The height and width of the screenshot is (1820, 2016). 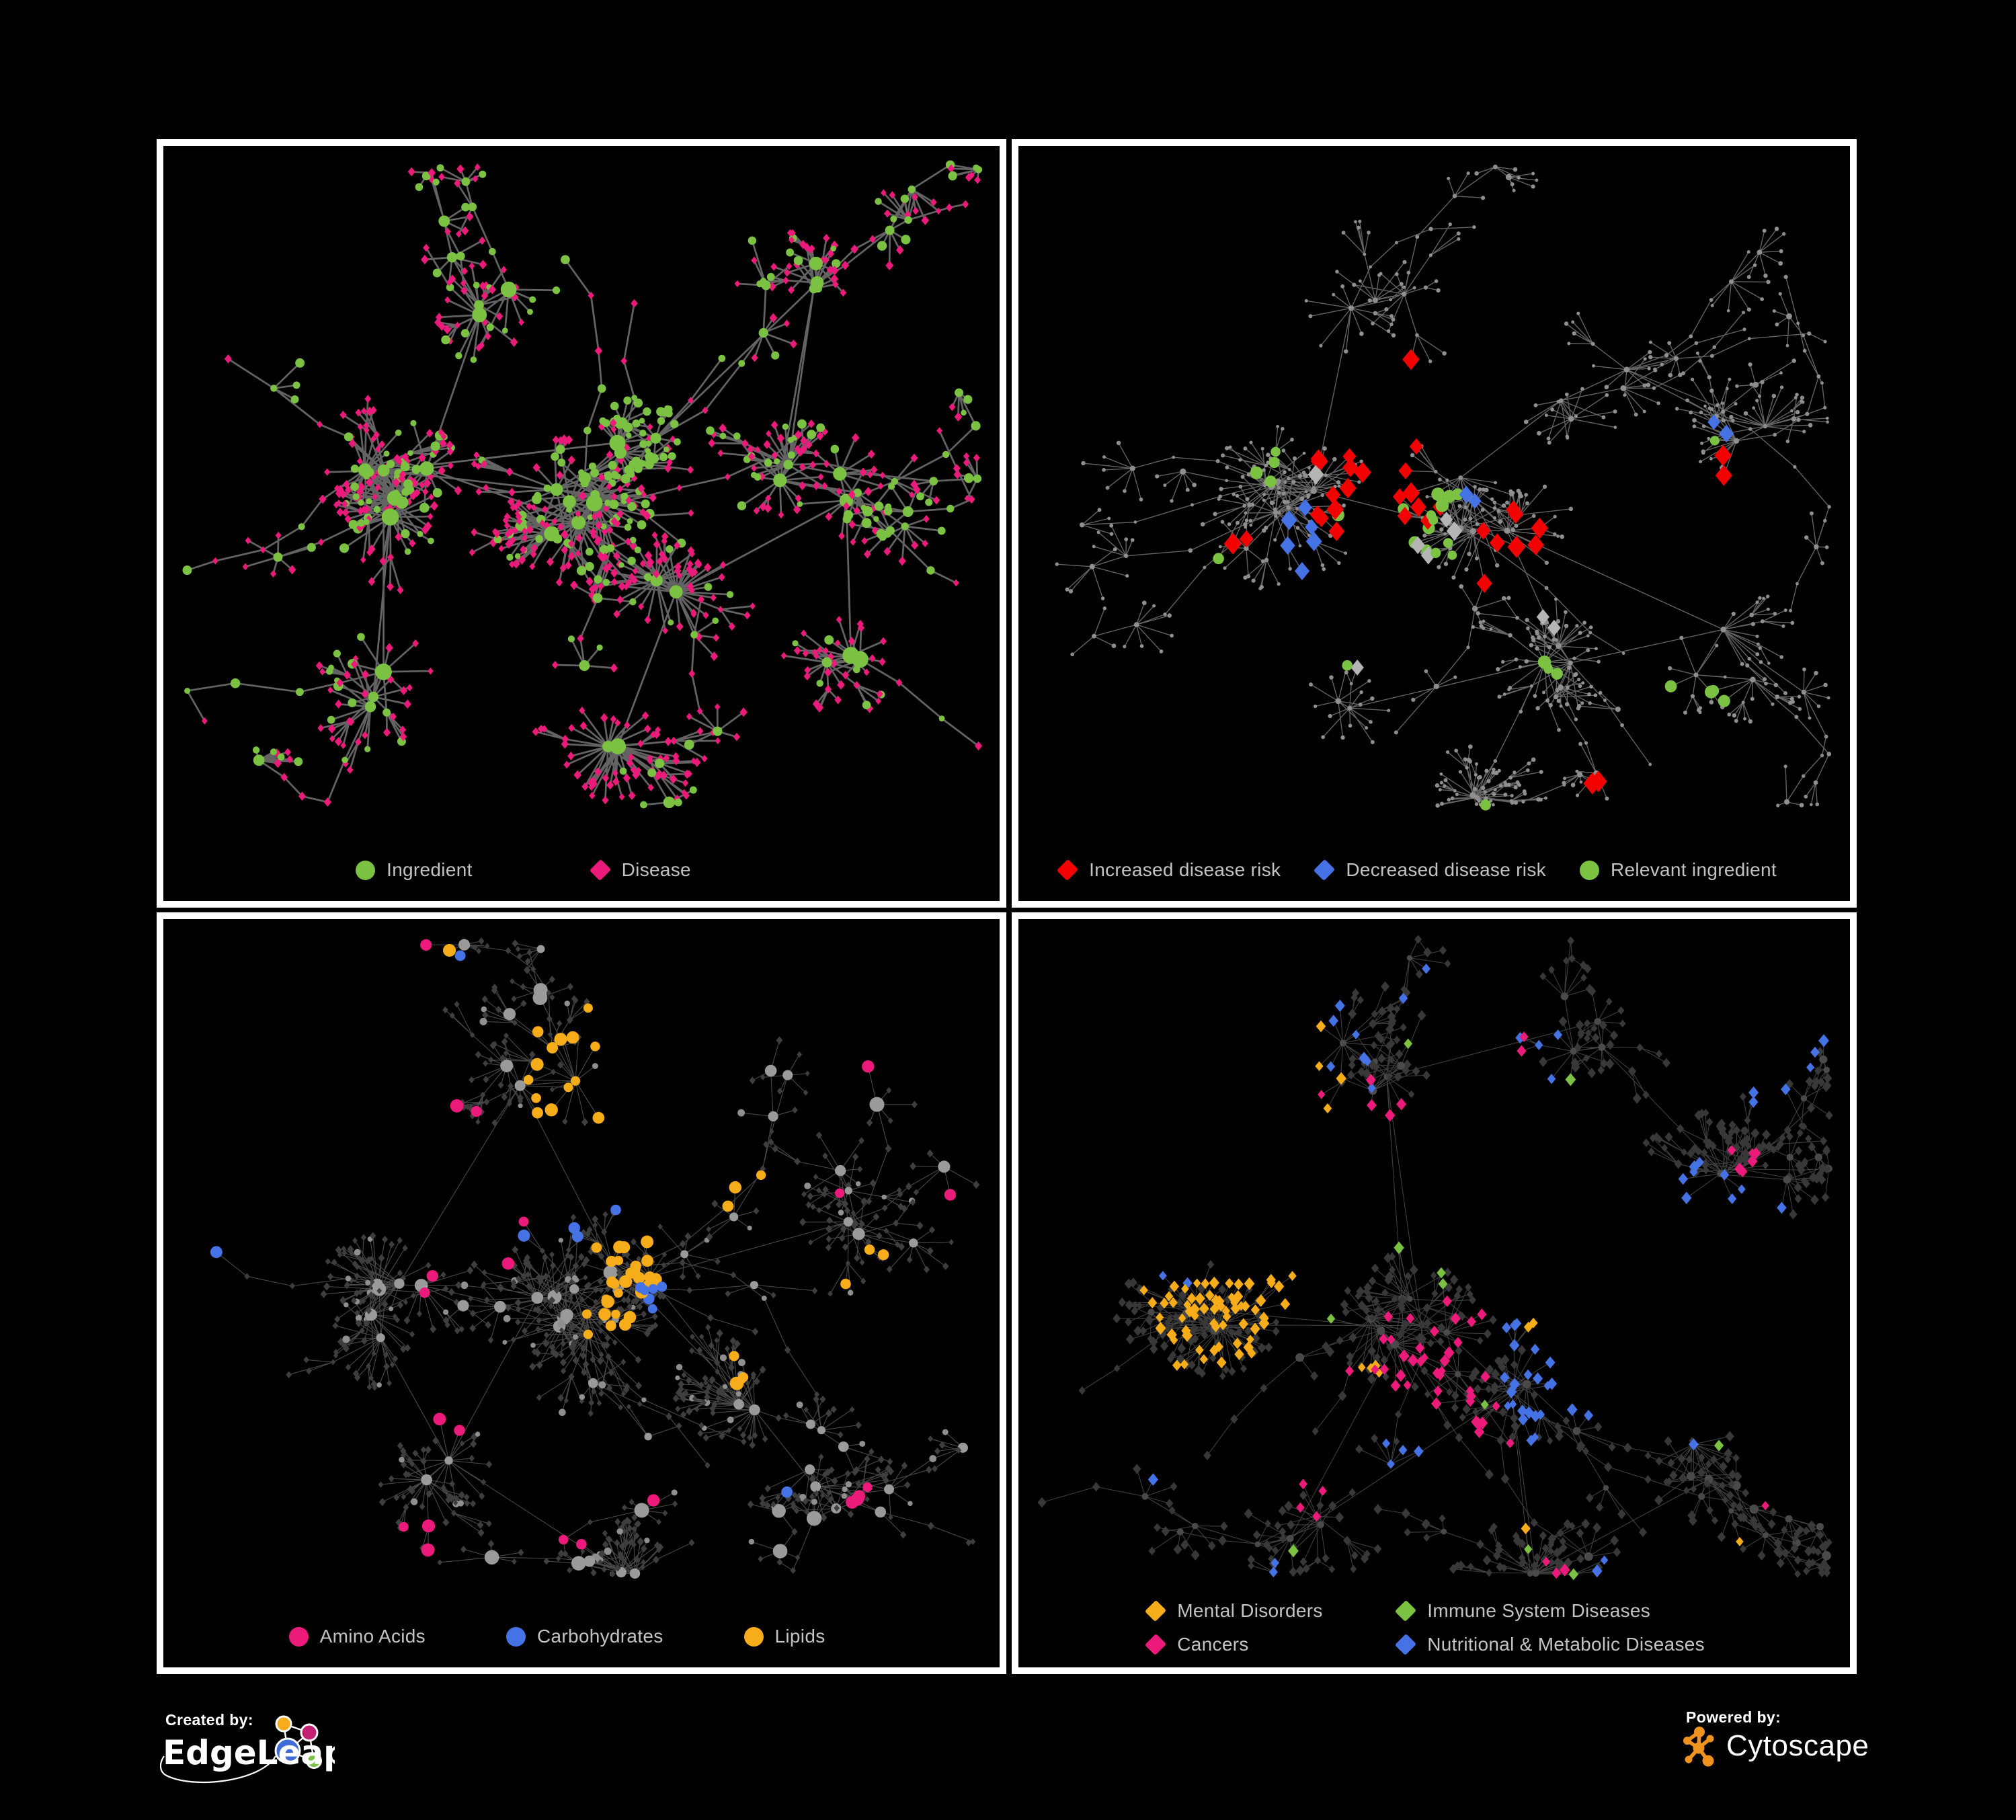 I want to click on increased-risk-swatch-icon, so click(x=1067, y=870).